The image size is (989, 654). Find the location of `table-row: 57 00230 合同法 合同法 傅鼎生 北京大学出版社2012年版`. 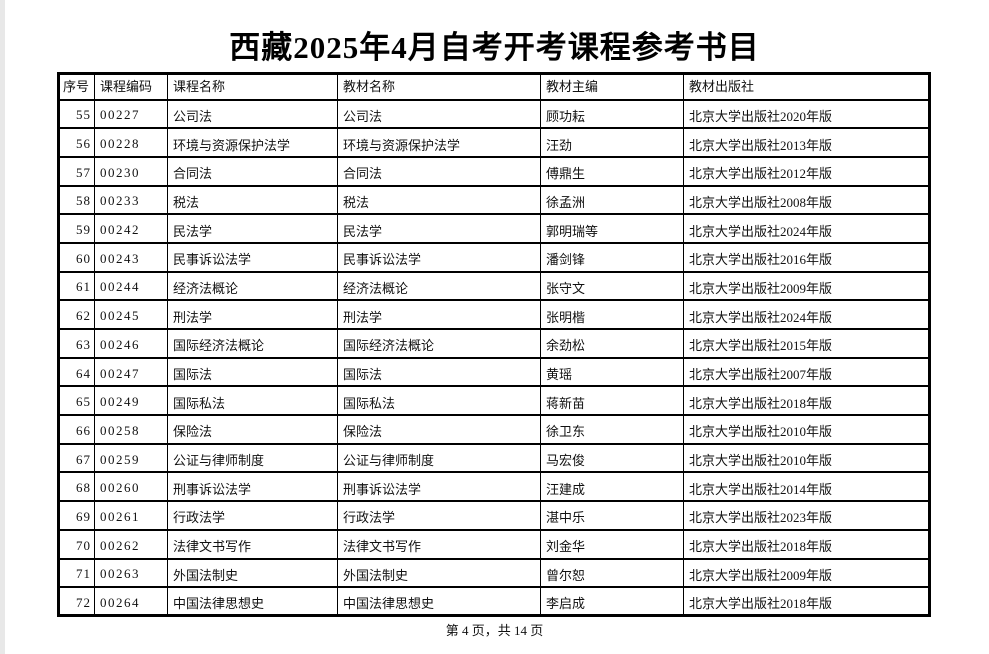

table-row: 57 00230 合同法 合同法 傅鼎生 北京大学出版社2012年版 is located at coordinates (494, 171).